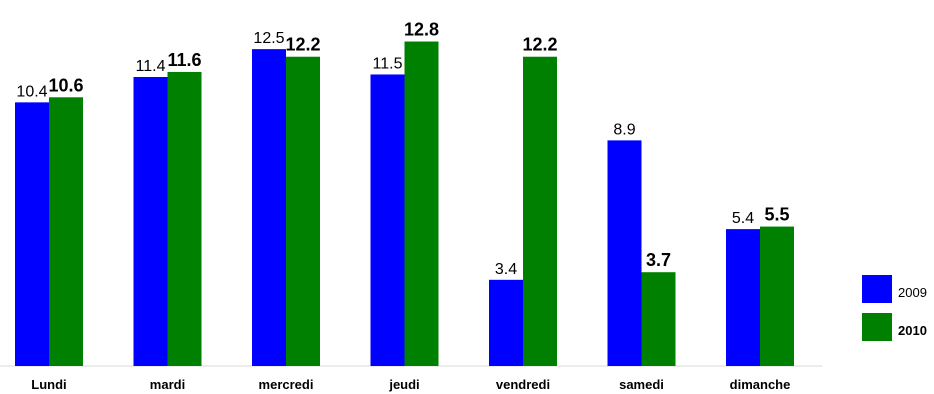 Image resolution: width=934 pixels, height=394 pixels. What do you see at coordinates (776, 215) in the screenshot?
I see `value-label-2010-dimanche: 5.5` at bounding box center [776, 215].